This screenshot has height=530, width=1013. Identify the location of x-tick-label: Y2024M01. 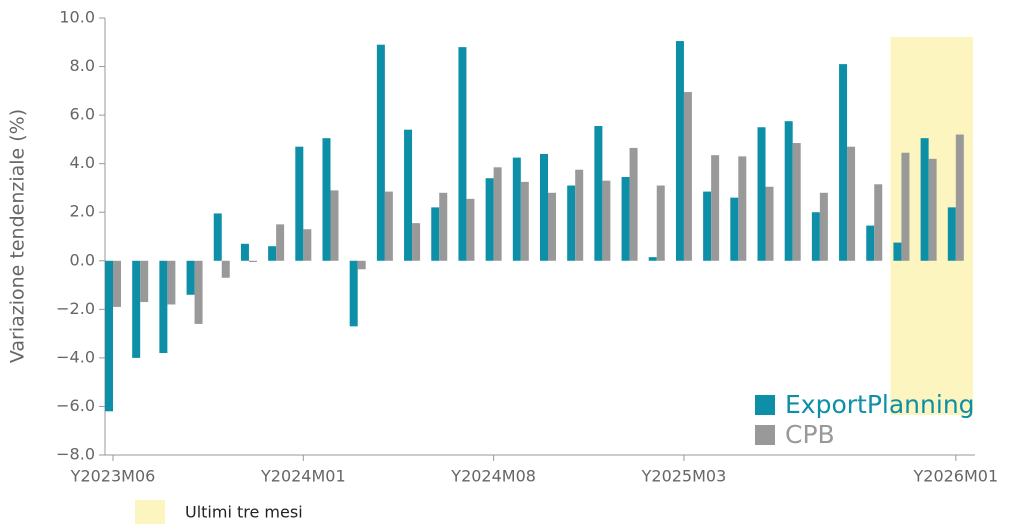
(303, 476).